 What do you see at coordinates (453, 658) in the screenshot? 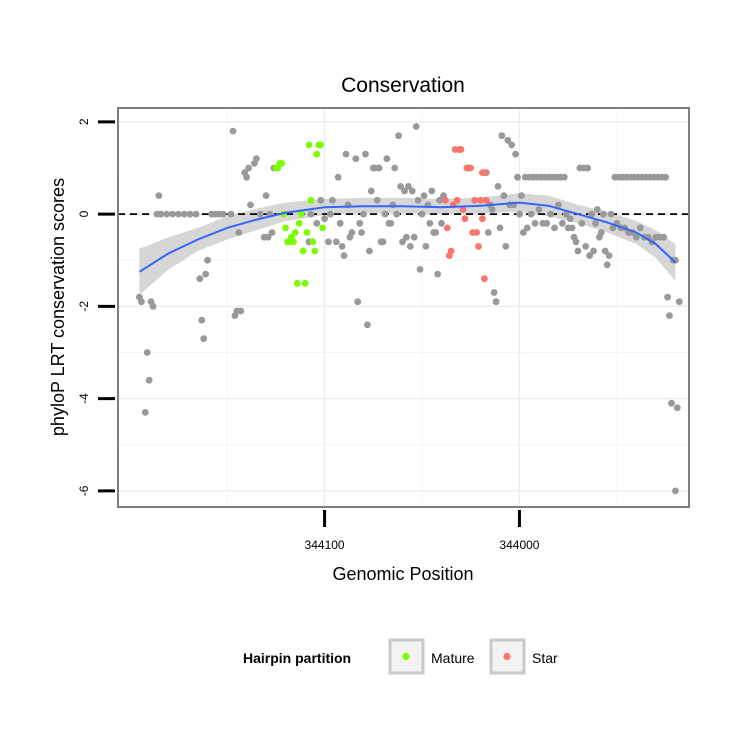
I see `legend-label-mature: Mature` at bounding box center [453, 658].